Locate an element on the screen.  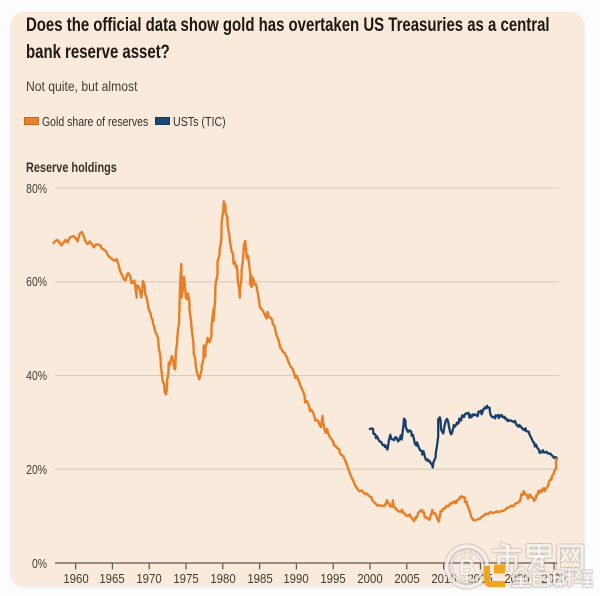
svg-text: B is located at coordinates (467, 567).